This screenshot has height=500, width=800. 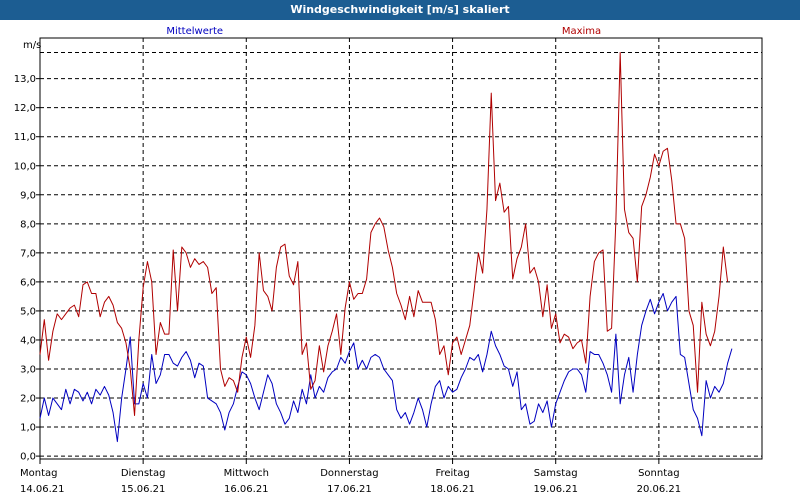 What do you see at coordinates (28, 399) in the screenshot?
I see `y-tick-label: 2,0` at bounding box center [28, 399].